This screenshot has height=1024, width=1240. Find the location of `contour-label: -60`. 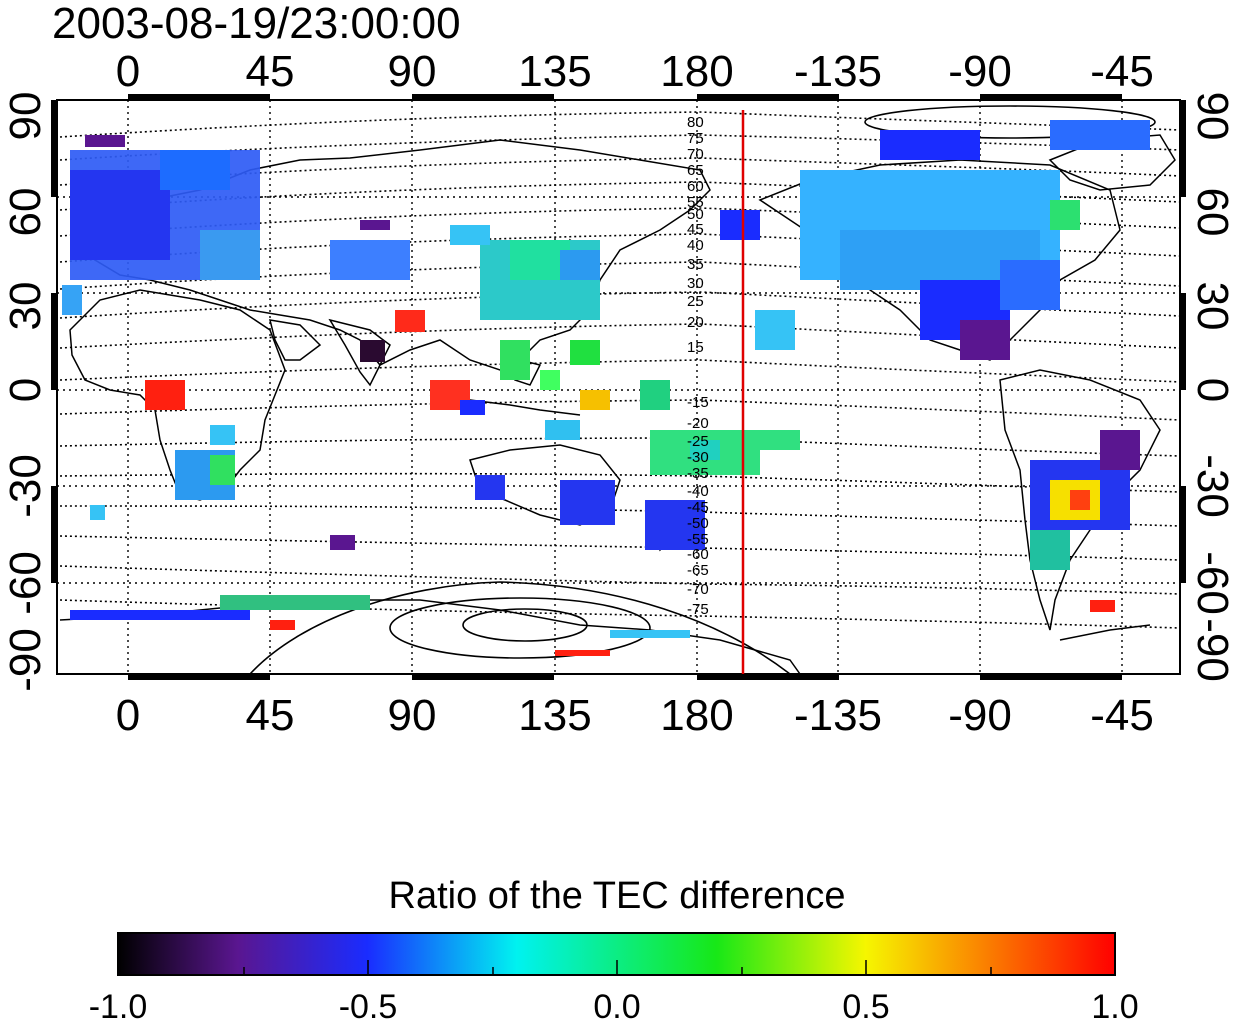

contour-label: -60 is located at coordinates (698, 554).